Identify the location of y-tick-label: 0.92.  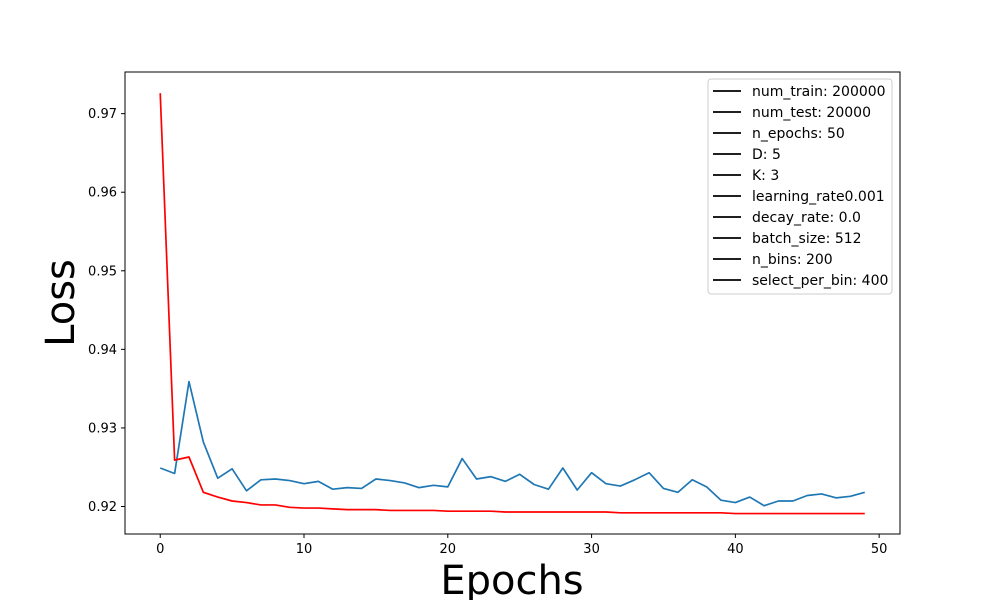
(102, 507).